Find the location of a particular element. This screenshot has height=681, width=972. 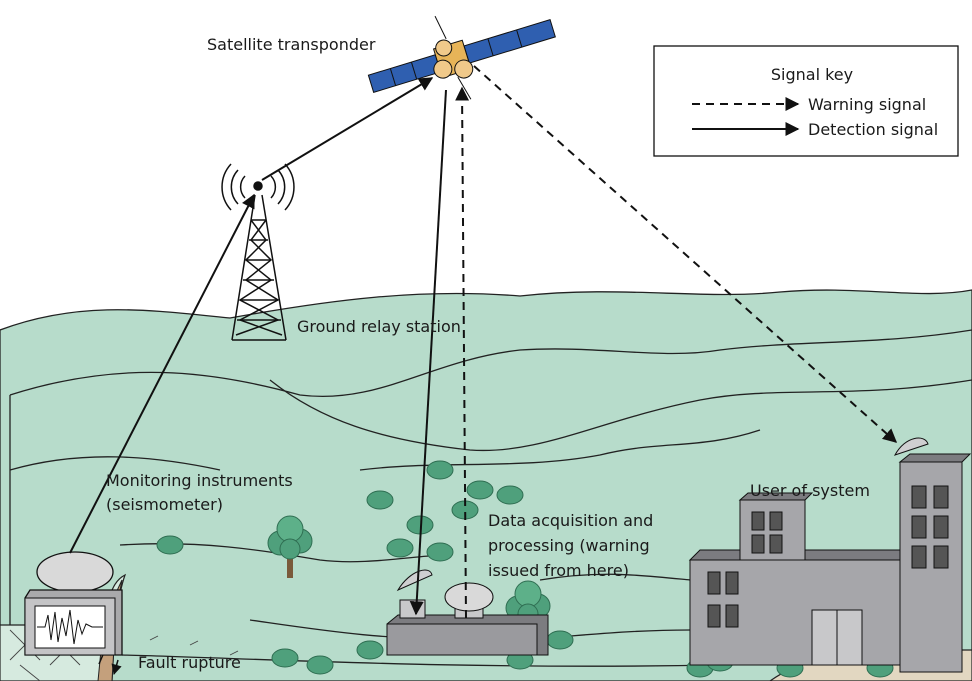

label: Ground relay station is located at coordinates (379, 326).